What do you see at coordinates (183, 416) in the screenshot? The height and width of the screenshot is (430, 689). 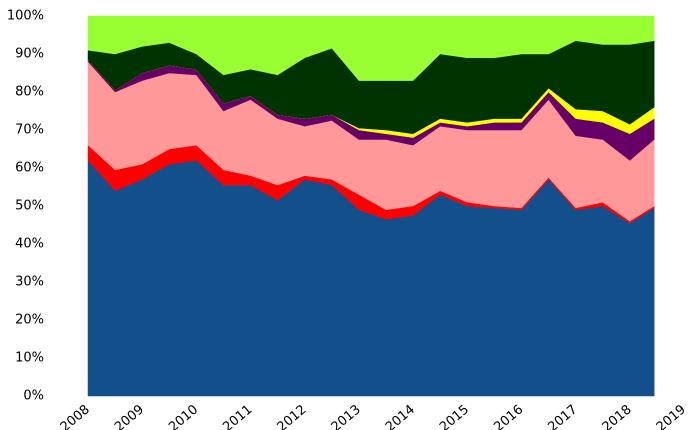 I see `x-tick-label: 2010` at bounding box center [183, 416].